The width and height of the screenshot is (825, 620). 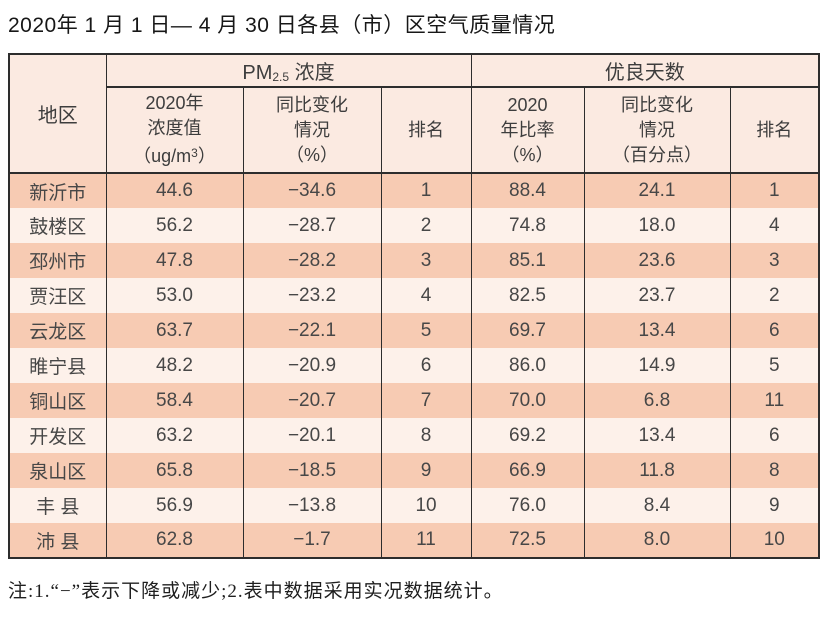 What do you see at coordinates (174, 226) in the screenshot?
I see `cell-pm25-value: 56.2` at bounding box center [174, 226].